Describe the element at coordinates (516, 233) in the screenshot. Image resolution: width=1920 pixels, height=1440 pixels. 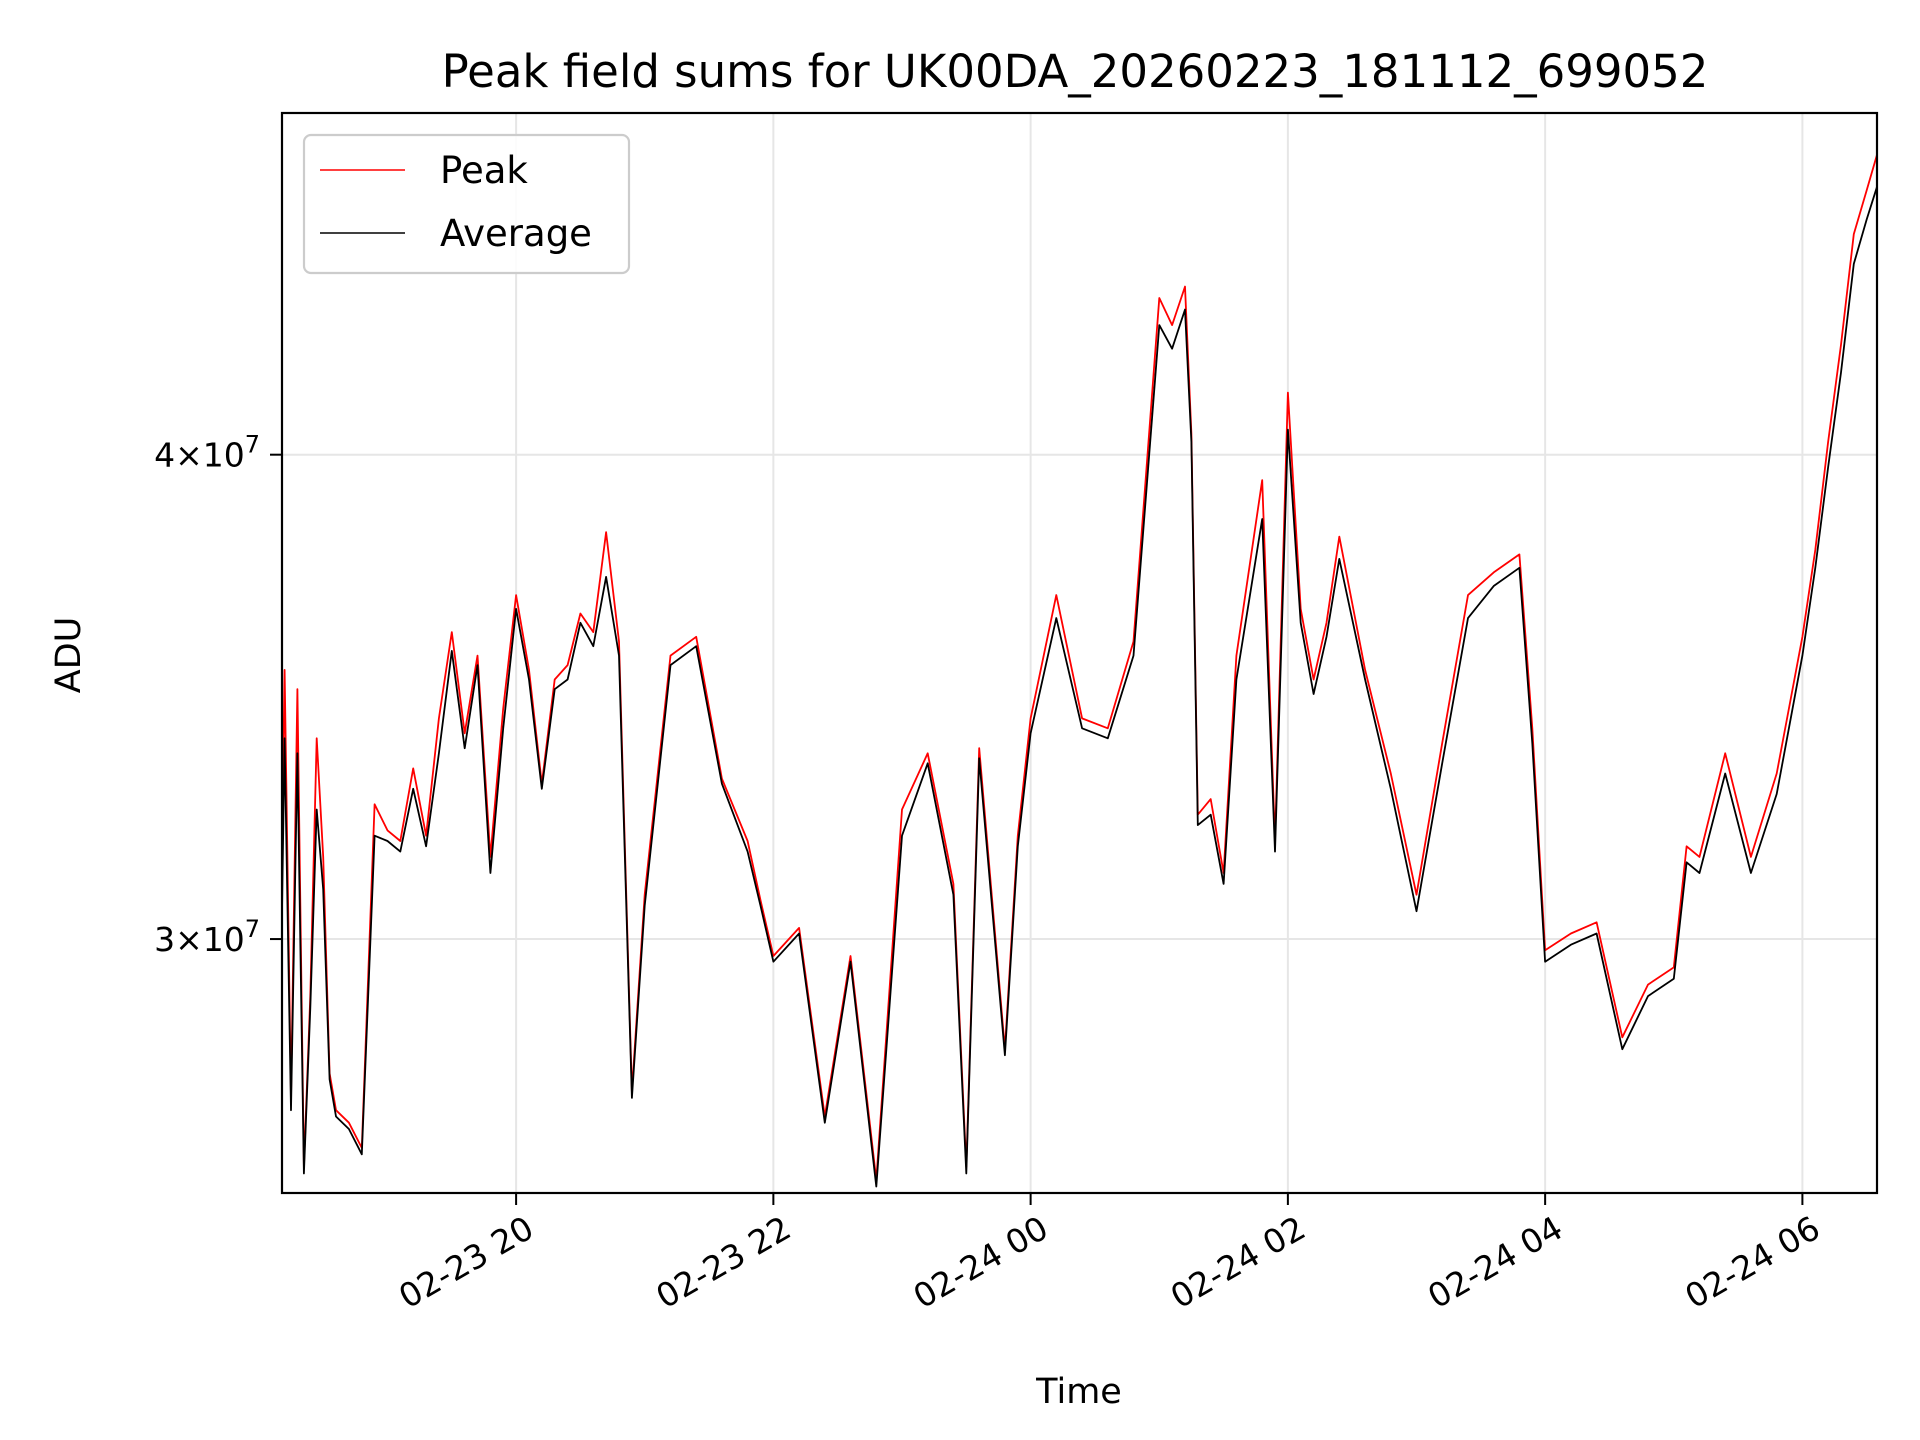
I see `legend-label-average: Average` at that location.